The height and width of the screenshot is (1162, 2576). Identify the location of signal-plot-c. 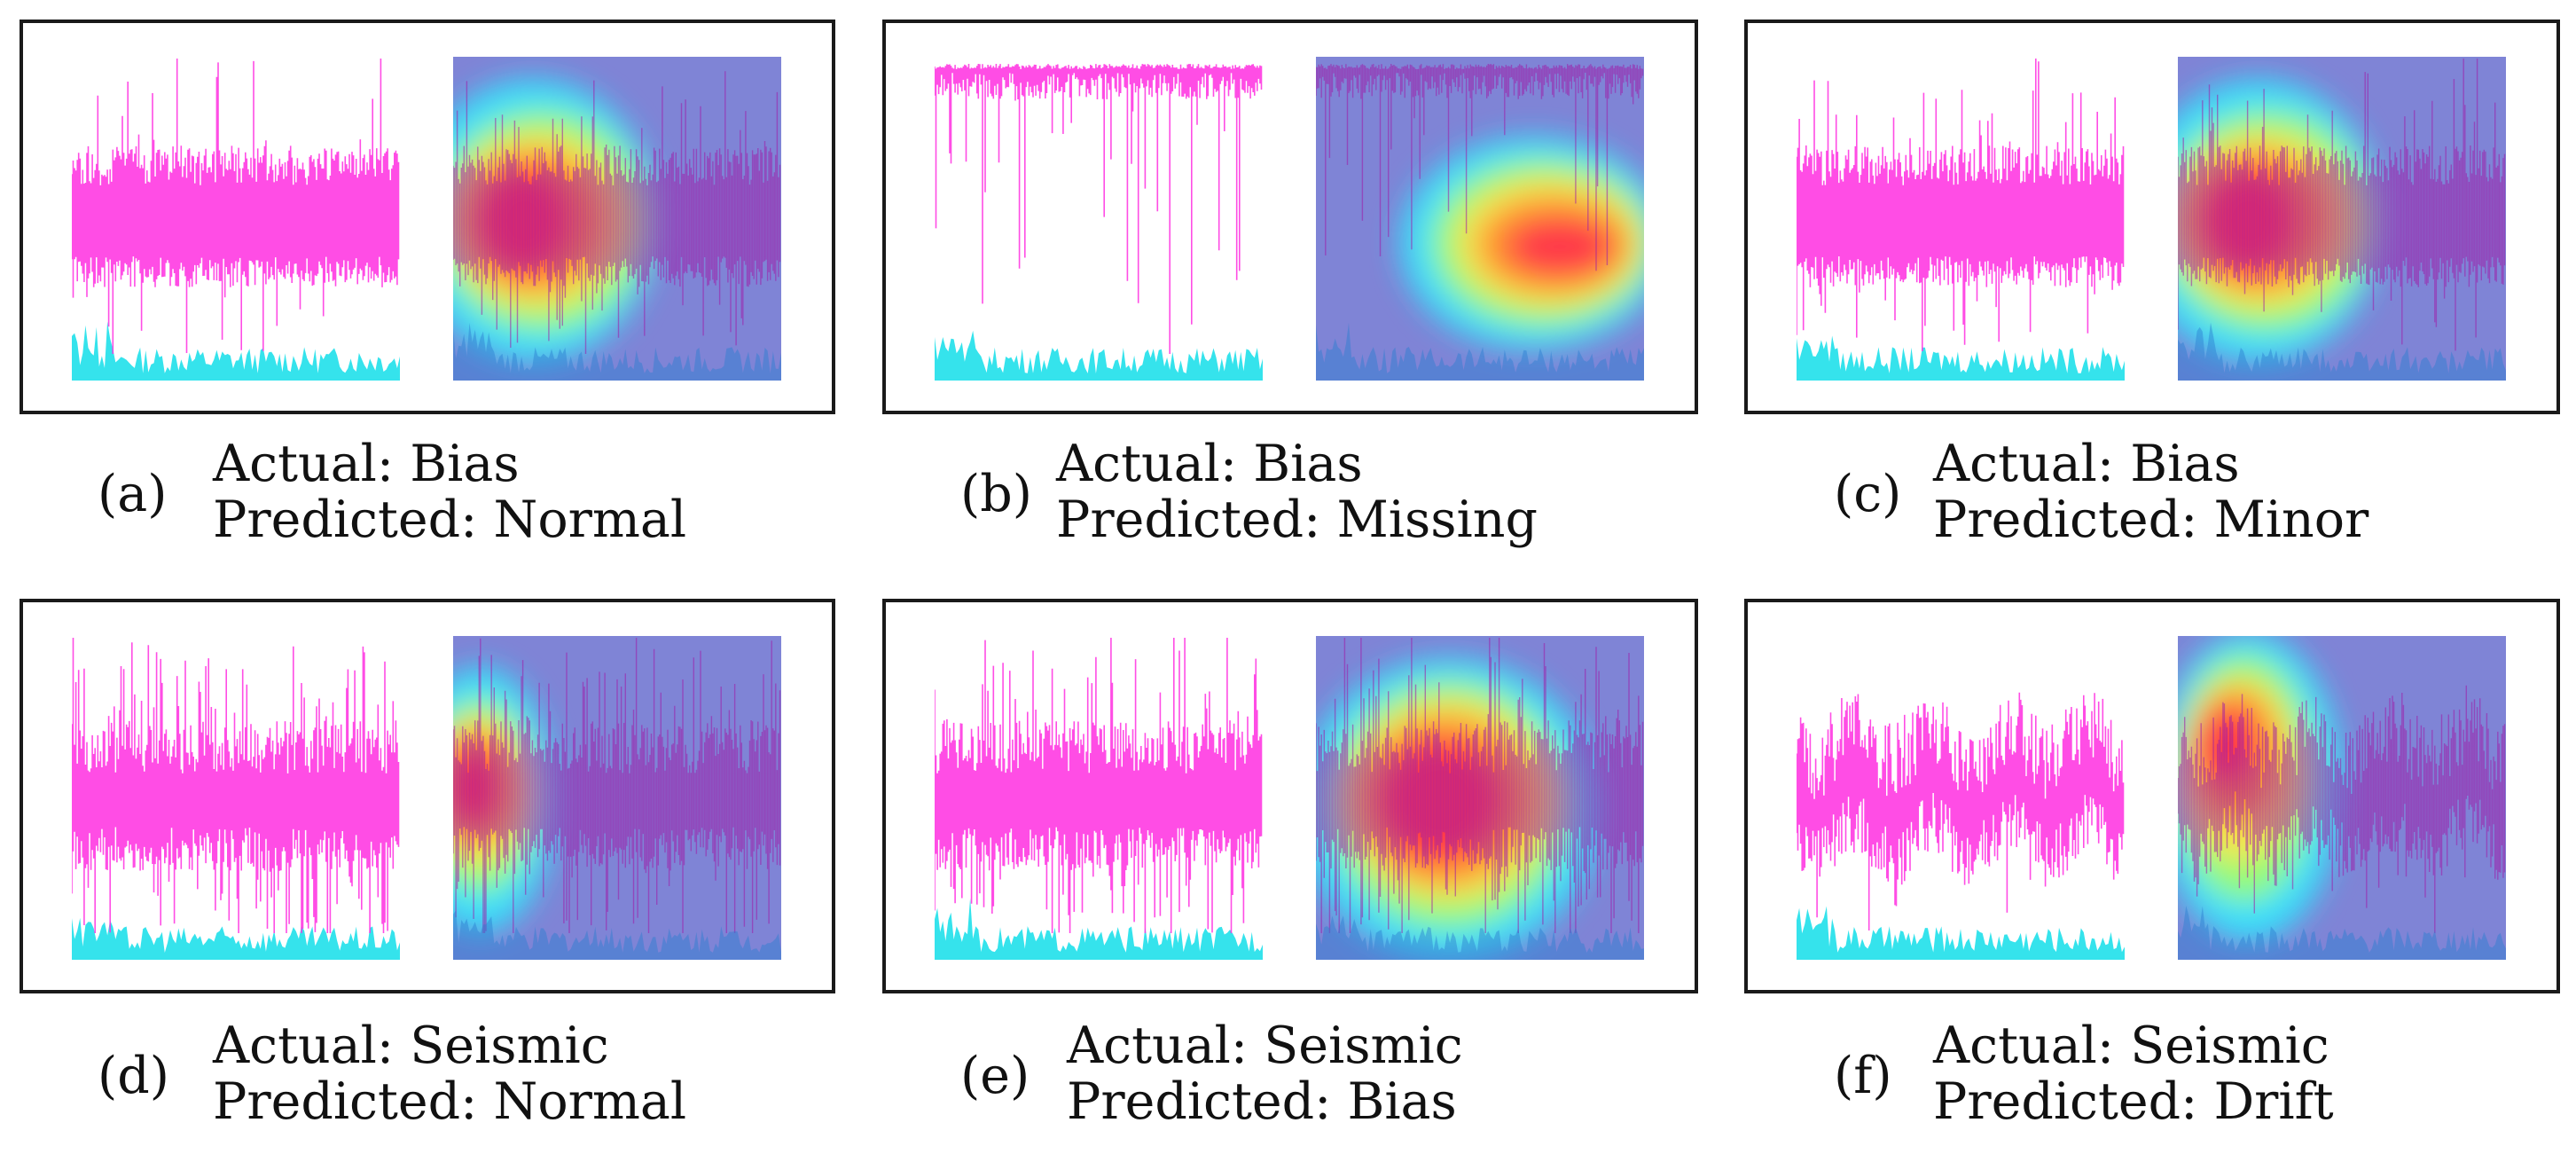
(1961, 219).